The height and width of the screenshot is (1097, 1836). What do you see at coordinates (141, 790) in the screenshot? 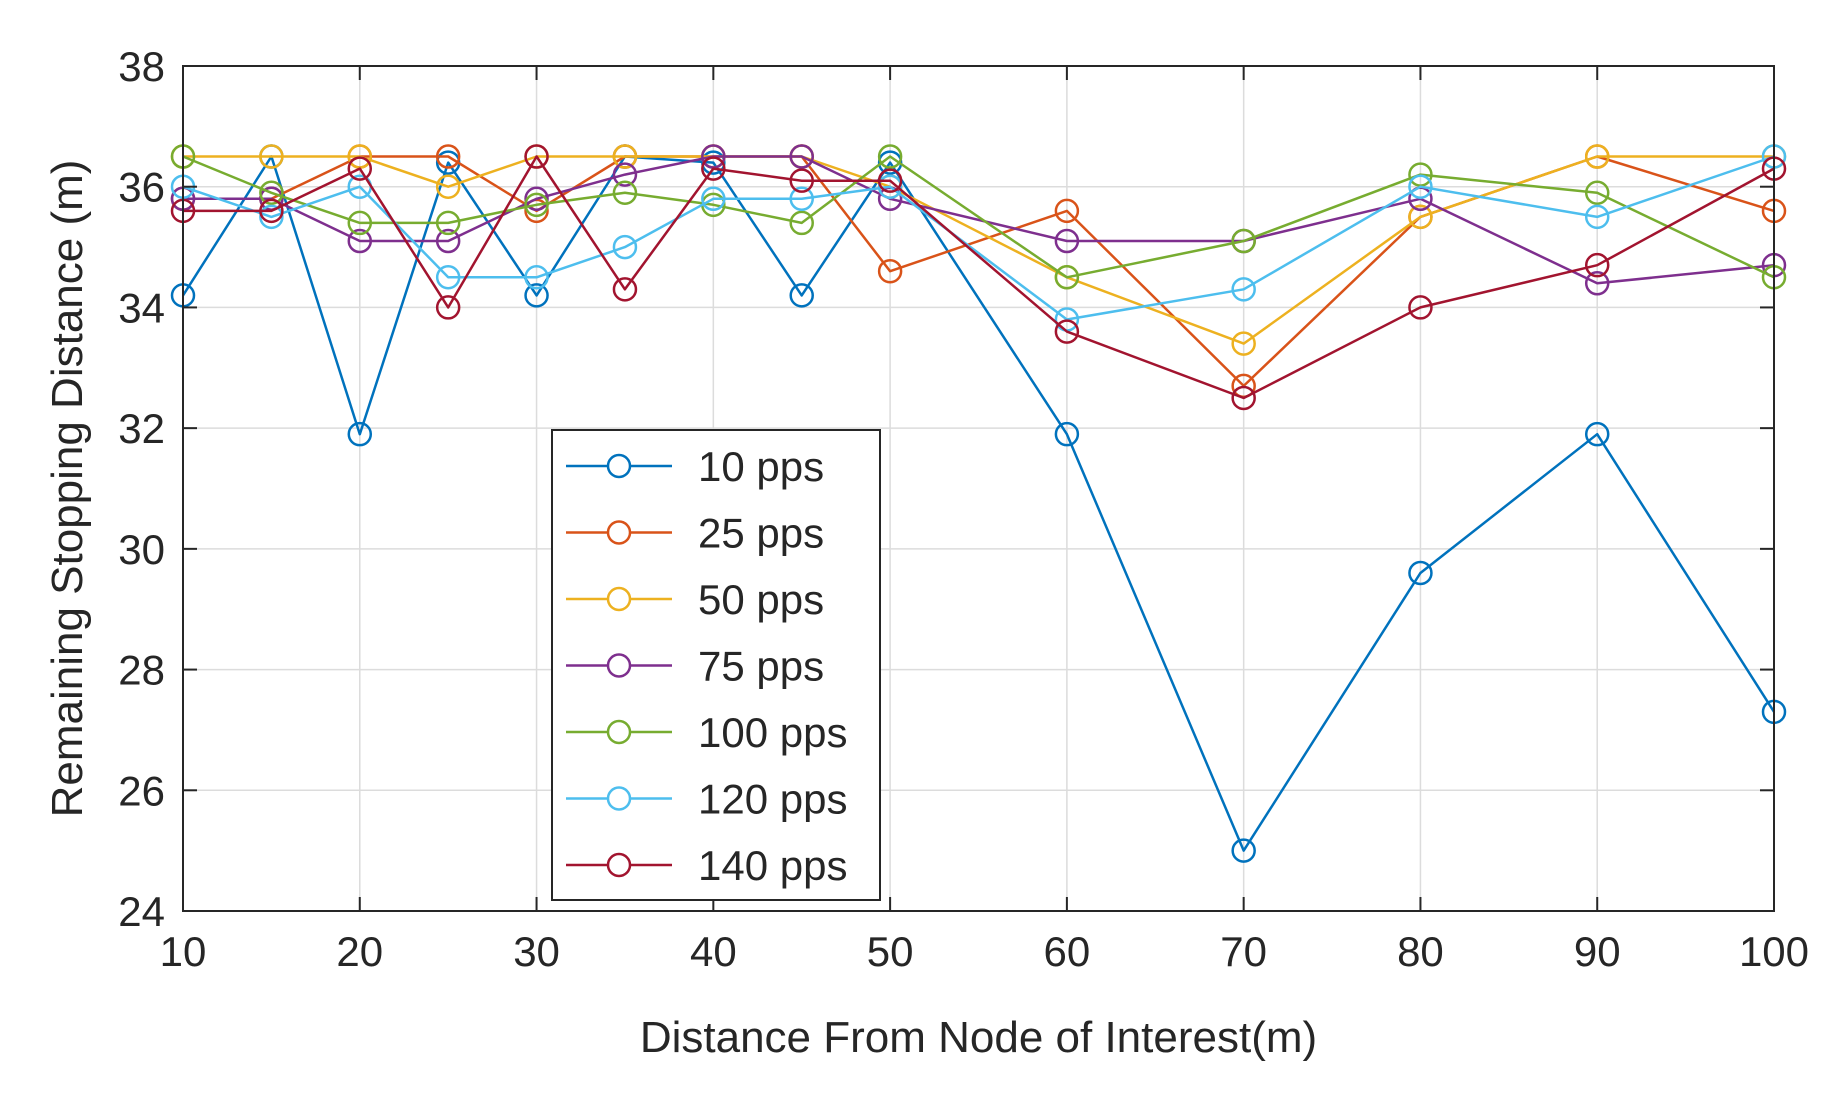
I see `y-tick-label: 26` at bounding box center [141, 790].